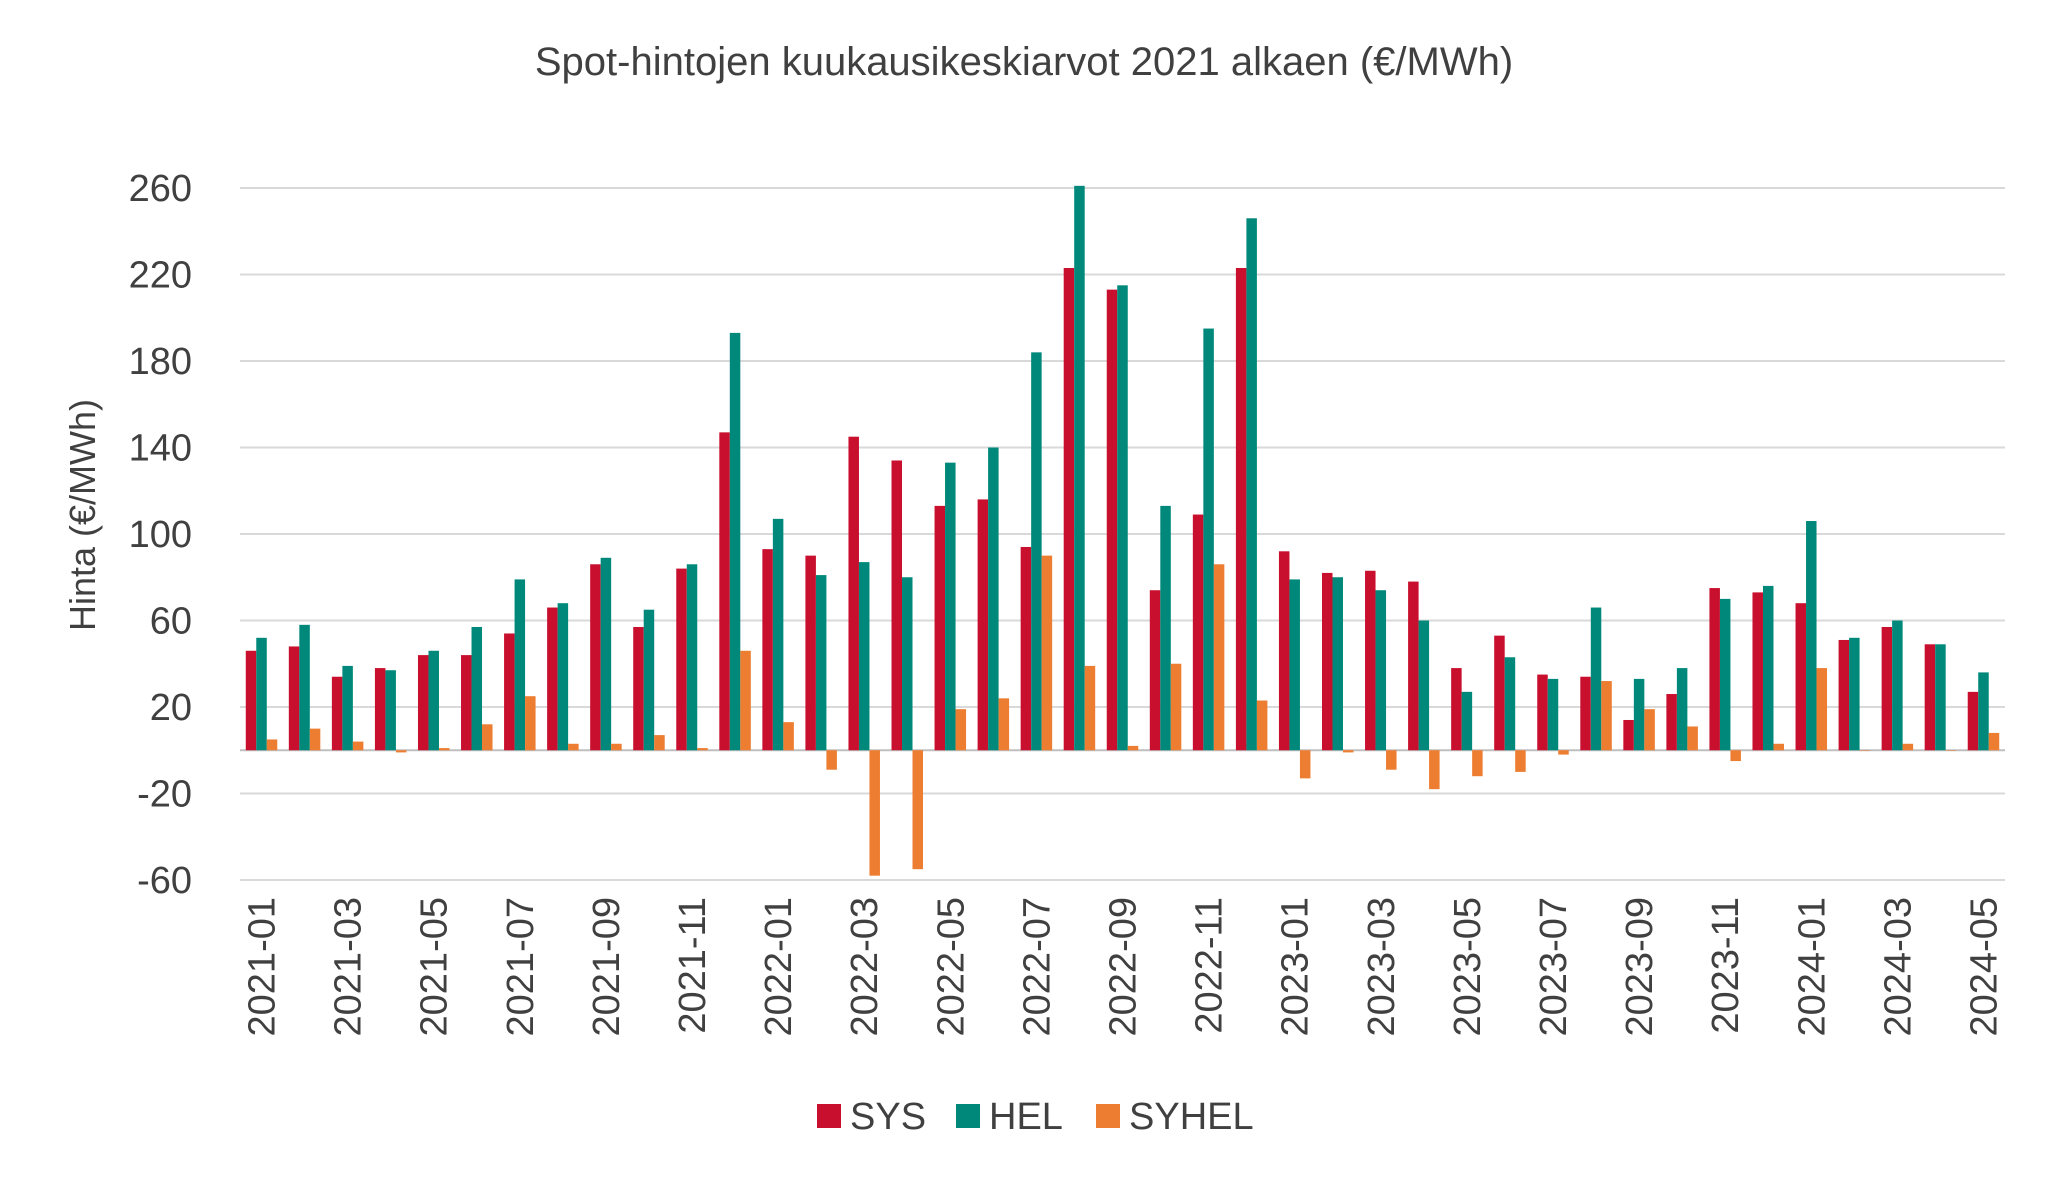 This screenshot has height=1183, width=2048. Describe the element at coordinates (160, 189) in the screenshot. I see `y-tick-label: 260` at that location.